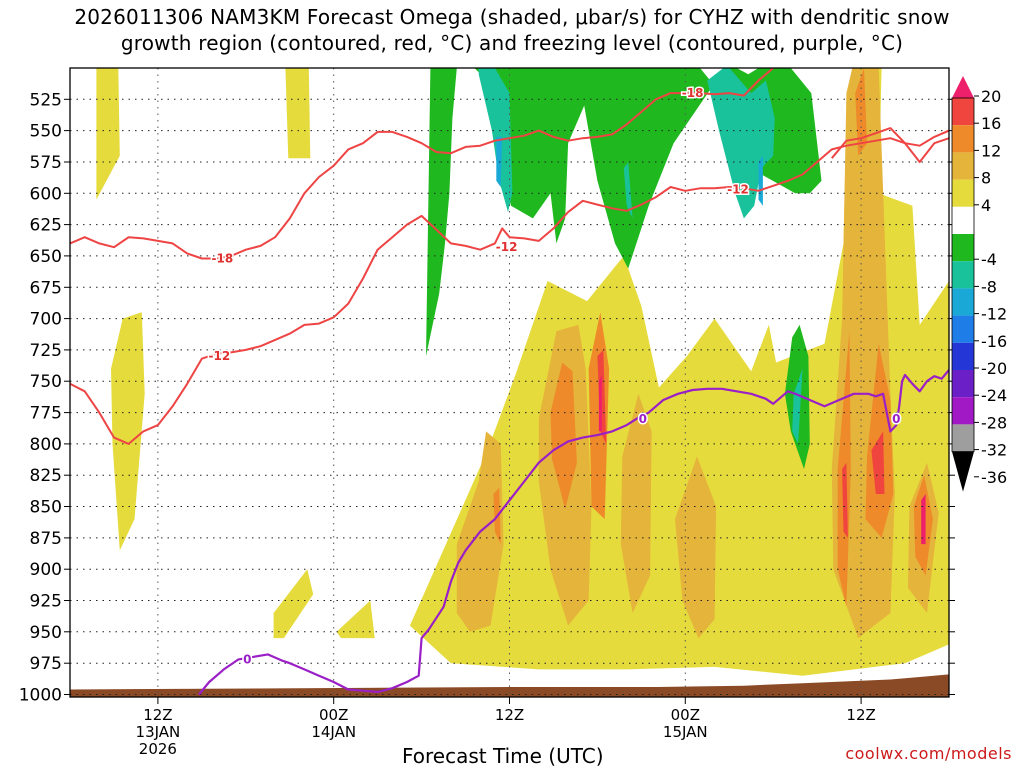  What do you see at coordinates (46, 664) in the screenshot?
I see `y-tick-label-975: 975` at bounding box center [46, 664].